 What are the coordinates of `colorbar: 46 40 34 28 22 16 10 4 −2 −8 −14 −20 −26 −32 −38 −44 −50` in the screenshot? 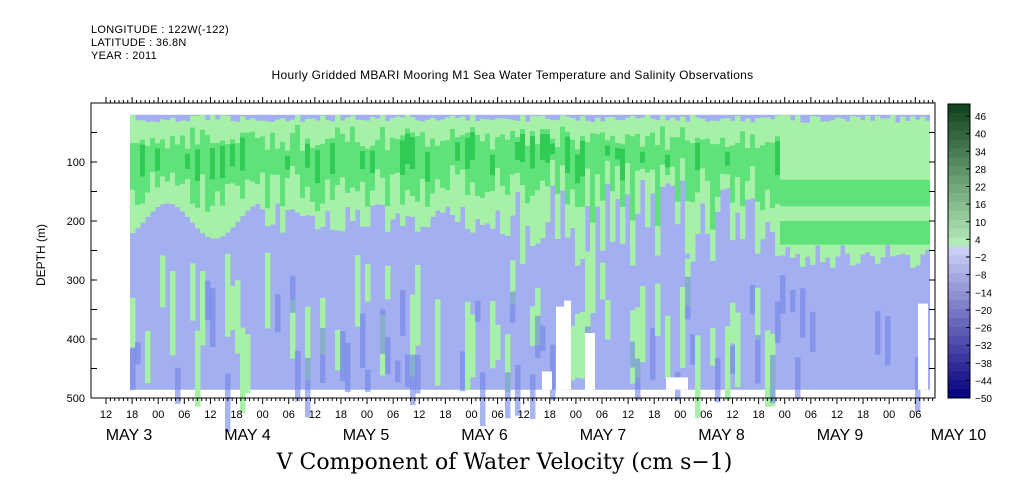 It's located at (969, 254).